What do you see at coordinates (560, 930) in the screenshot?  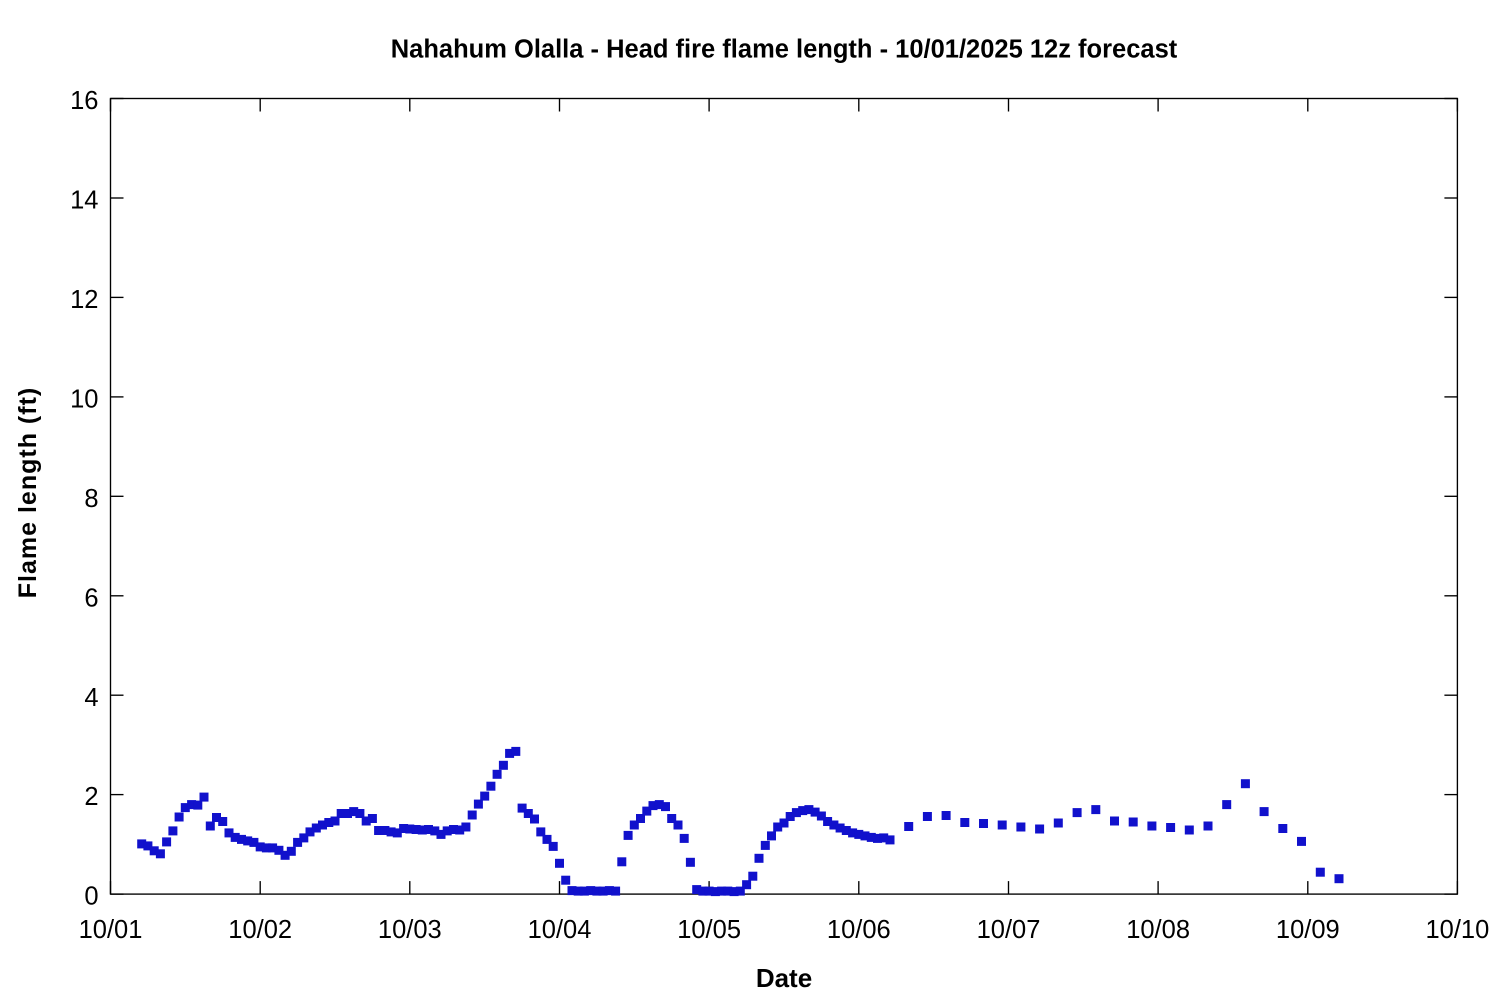 I see `svg-text: 10/04` at bounding box center [560, 930].